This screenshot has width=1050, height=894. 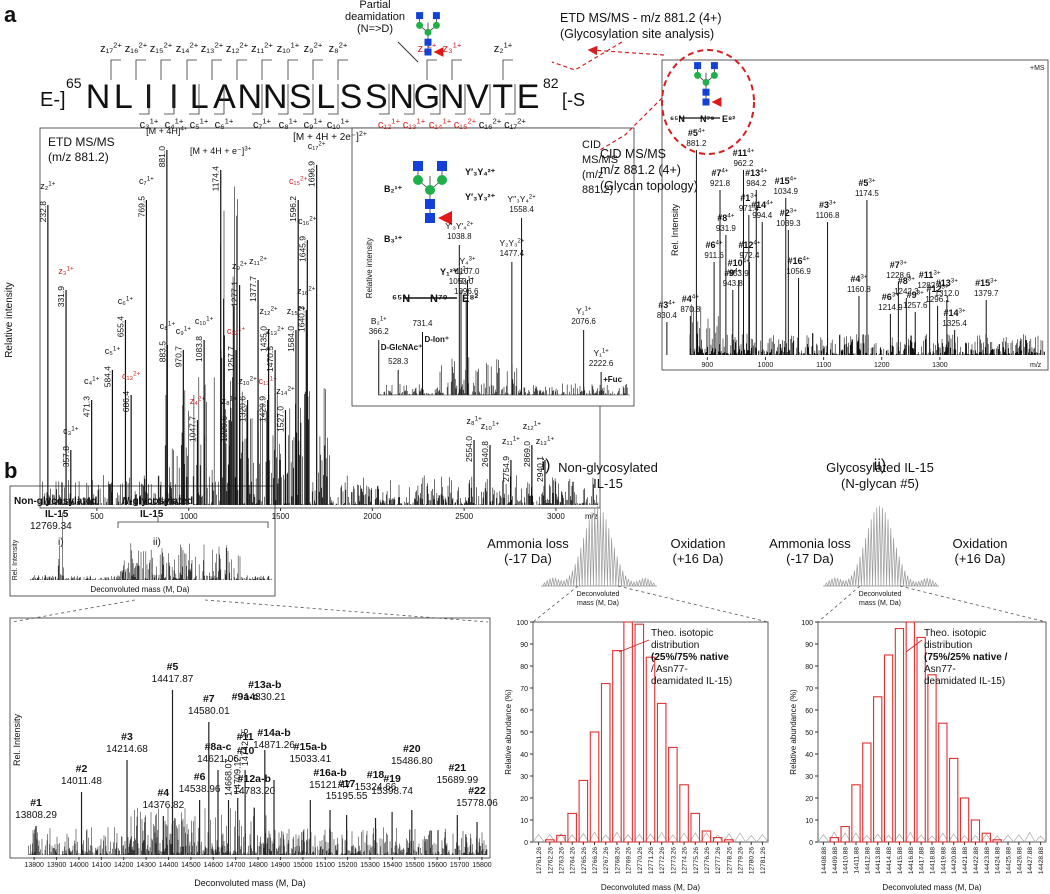 What do you see at coordinates (465, 124) in the screenshot?
I see `ion-label: c₁₅2+` at bounding box center [465, 124].